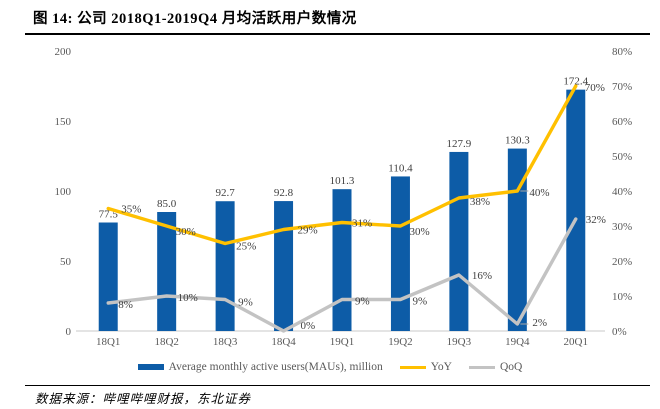 The width and height of the screenshot is (660, 409). Describe the element at coordinates (342, 181) in the screenshot. I see `bar-value-label: 101.3` at that location.